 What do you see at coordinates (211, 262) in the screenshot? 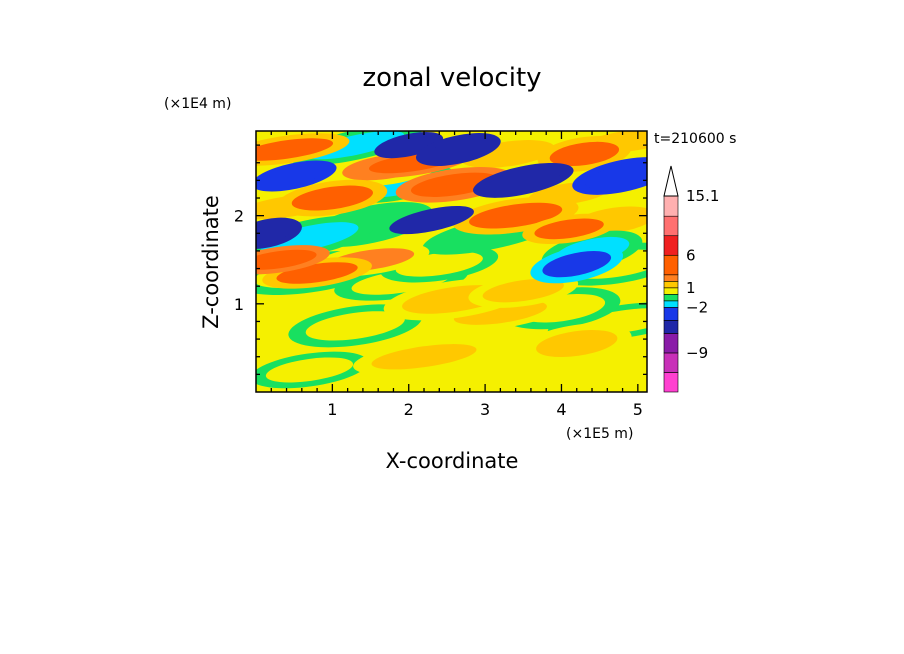
I see `y-axis-label: Z-coordinate` at bounding box center [211, 262].